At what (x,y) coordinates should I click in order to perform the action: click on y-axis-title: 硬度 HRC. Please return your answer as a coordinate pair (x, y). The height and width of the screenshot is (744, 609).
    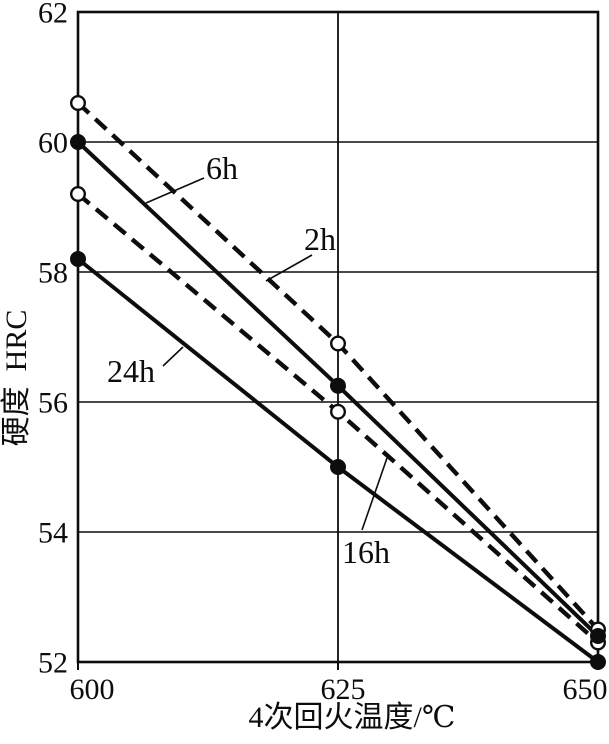
    Looking at the image, I should click on (16, 378).